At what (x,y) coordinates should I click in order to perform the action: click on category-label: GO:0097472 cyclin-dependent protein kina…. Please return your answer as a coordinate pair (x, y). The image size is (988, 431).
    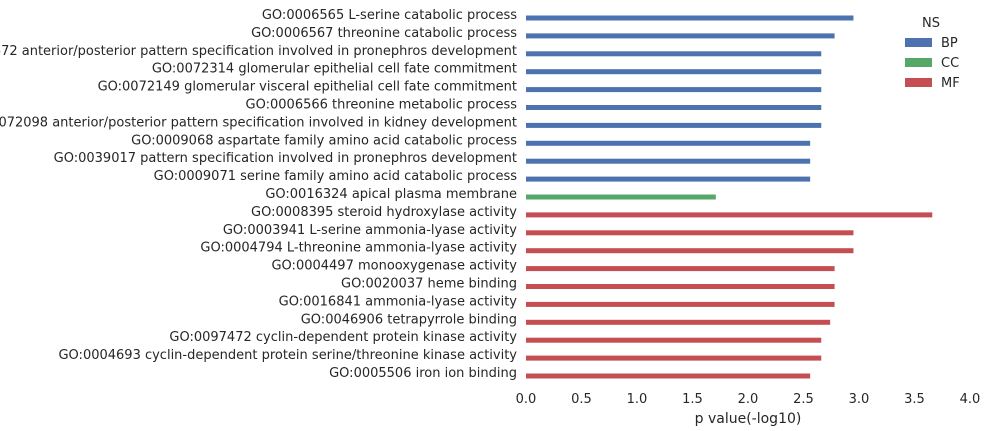
    Looking at the image, I should click on (343, 337).